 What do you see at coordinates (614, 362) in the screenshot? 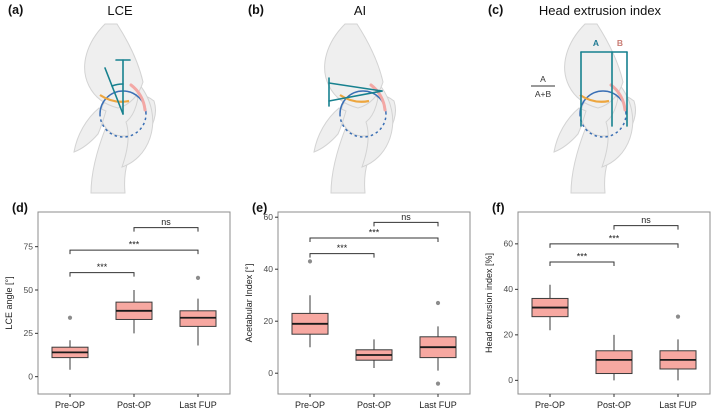
I see `box-Post-OP` at bounding box center [614, 362].